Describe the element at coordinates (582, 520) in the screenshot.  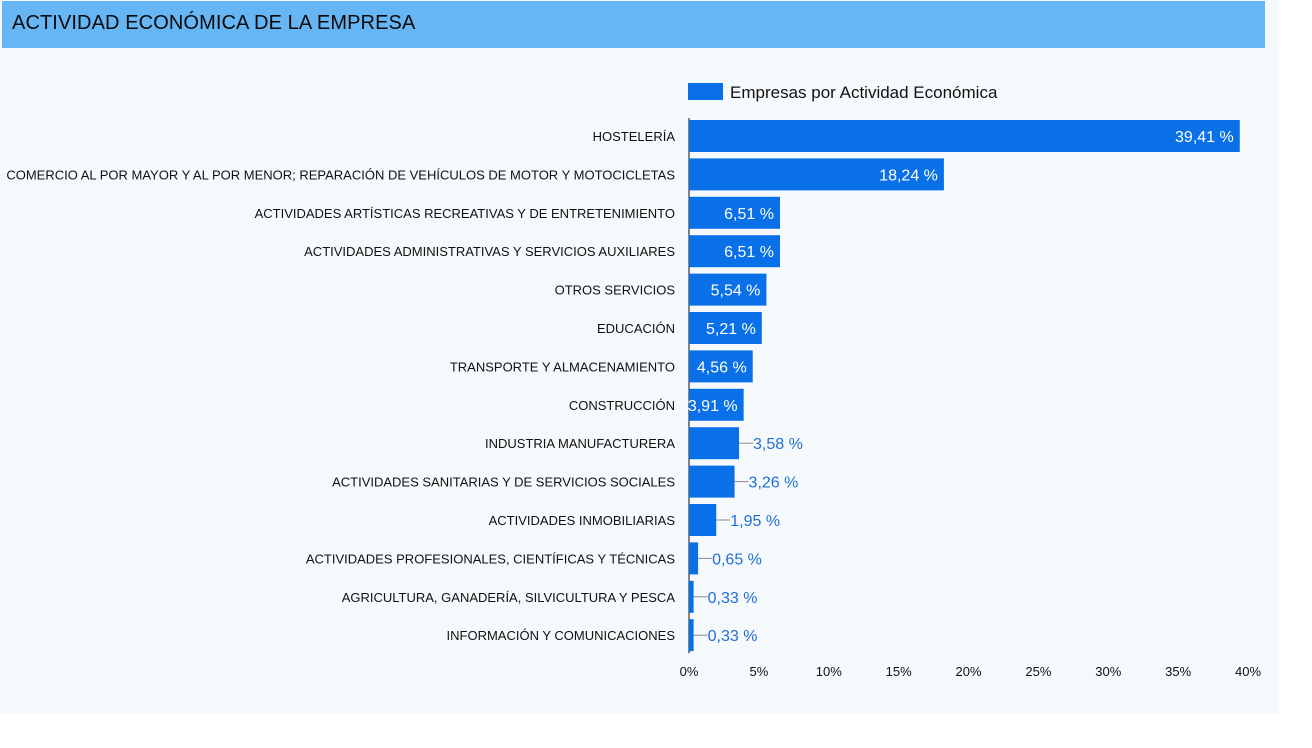
I see `category-label: ACTIVIDADES INMOBILIARIAS` at that location.